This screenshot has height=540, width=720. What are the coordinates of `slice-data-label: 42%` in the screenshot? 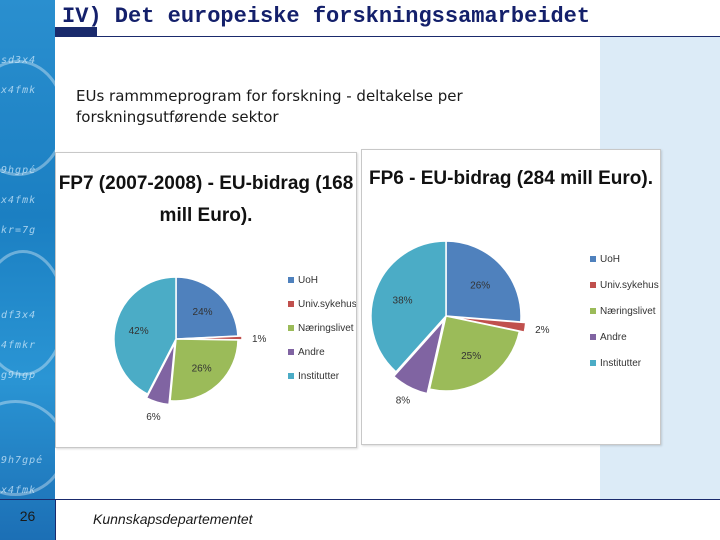 It's located at (139, 331).